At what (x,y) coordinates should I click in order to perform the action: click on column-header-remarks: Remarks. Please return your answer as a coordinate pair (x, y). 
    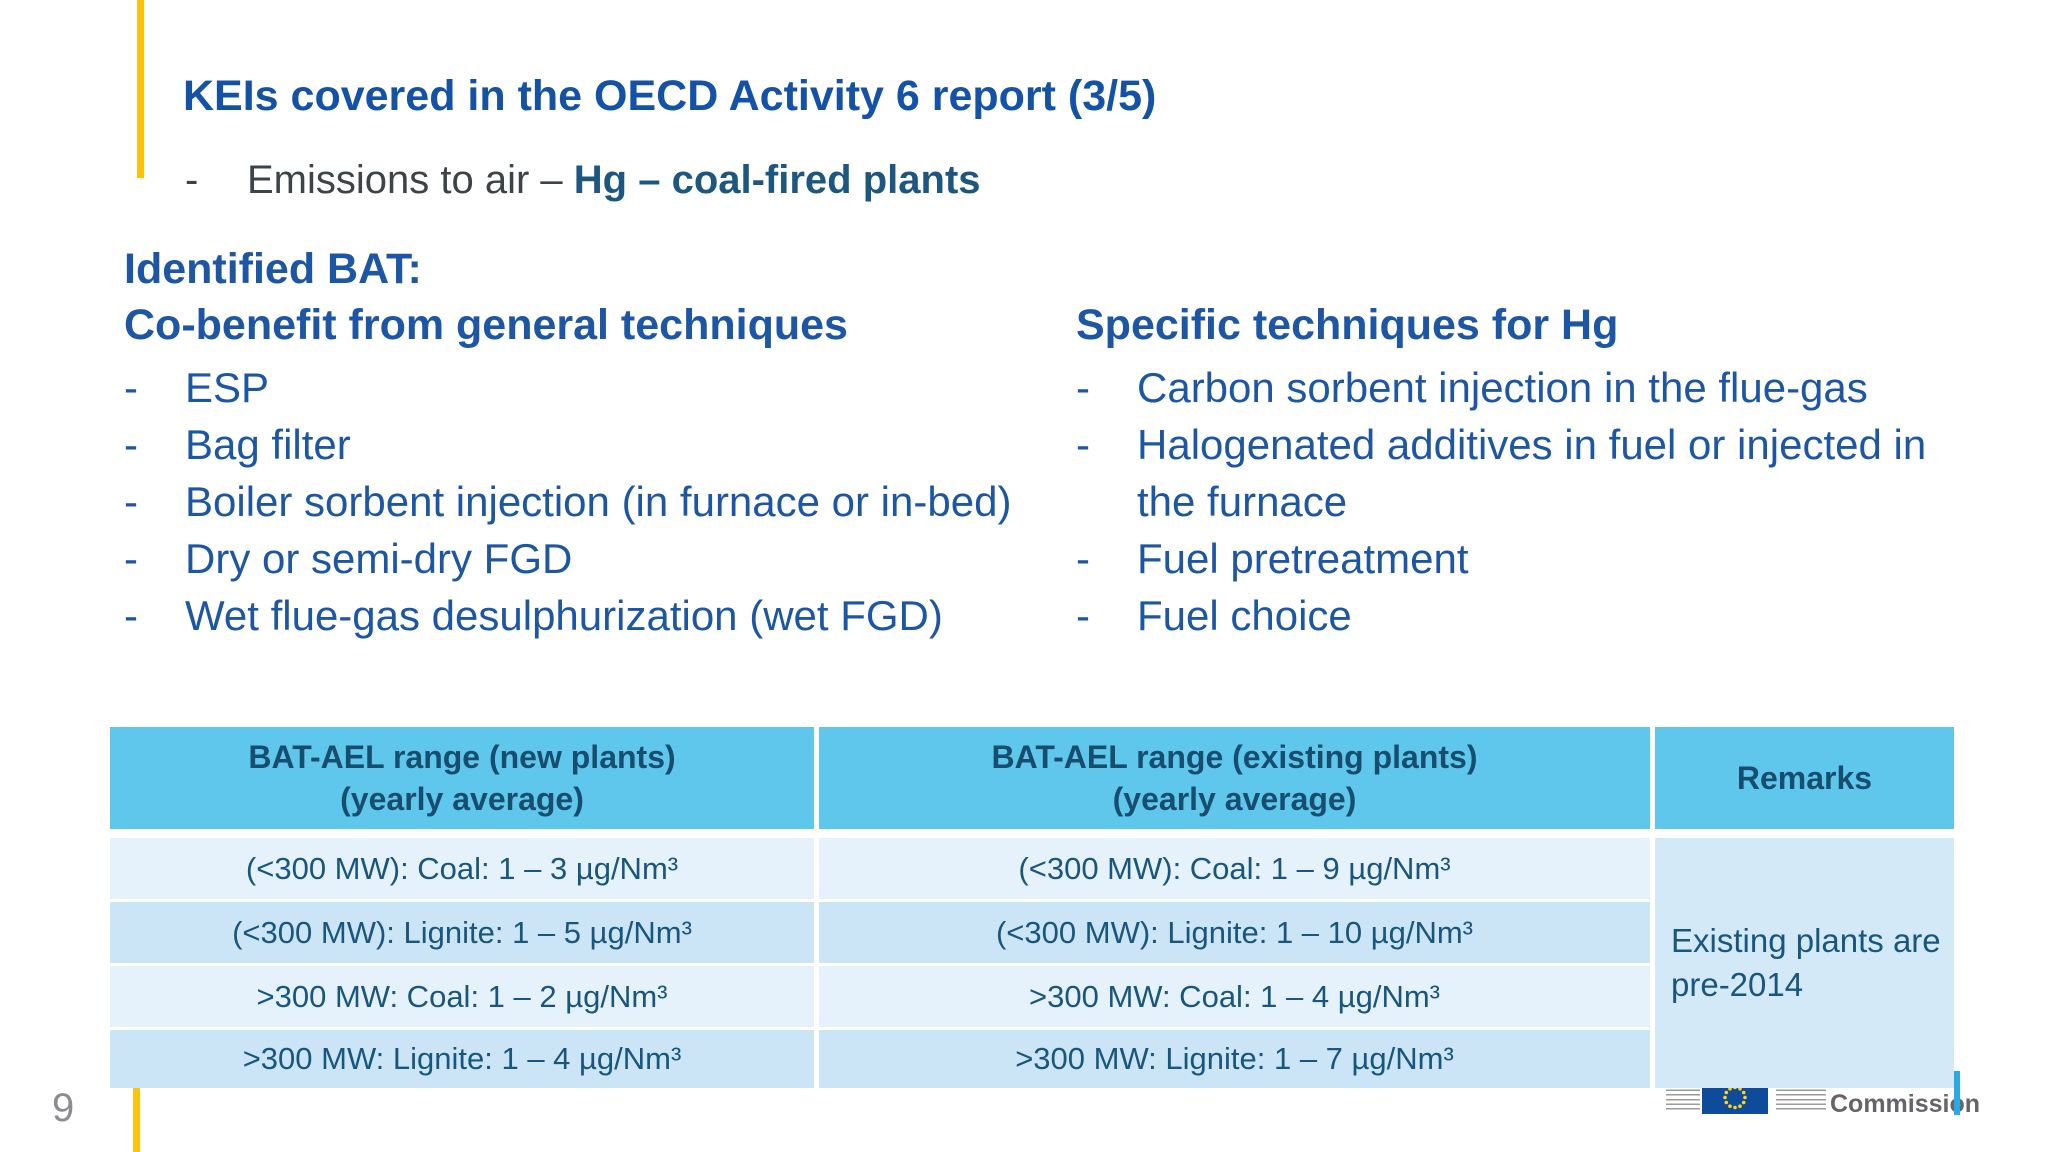
    Looking at the image, I should click on (1804, 782).